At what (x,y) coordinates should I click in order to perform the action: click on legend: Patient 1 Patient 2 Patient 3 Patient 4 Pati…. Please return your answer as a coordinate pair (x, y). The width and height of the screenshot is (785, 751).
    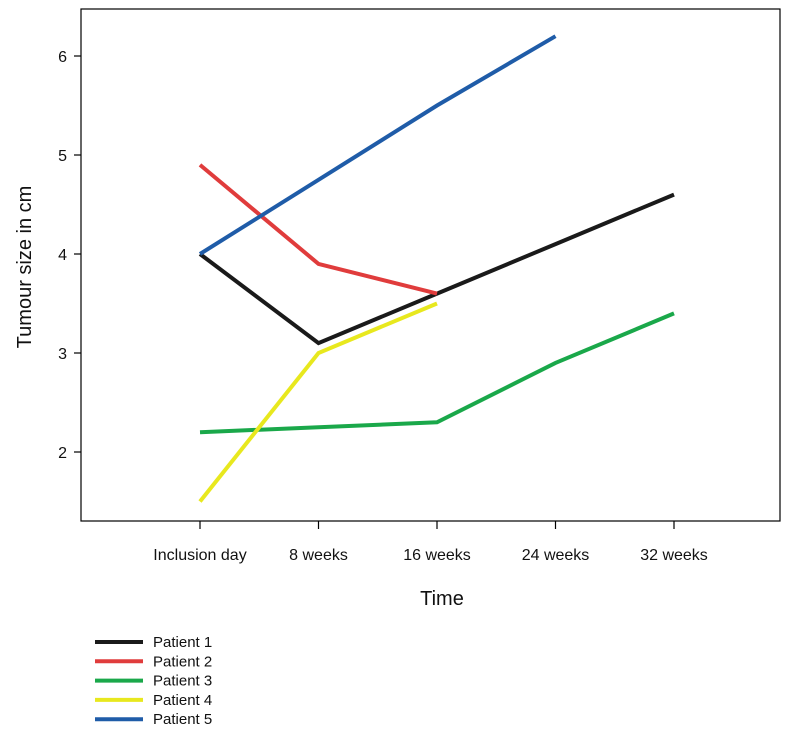
    Looking at the image, I should click on (153, 681).